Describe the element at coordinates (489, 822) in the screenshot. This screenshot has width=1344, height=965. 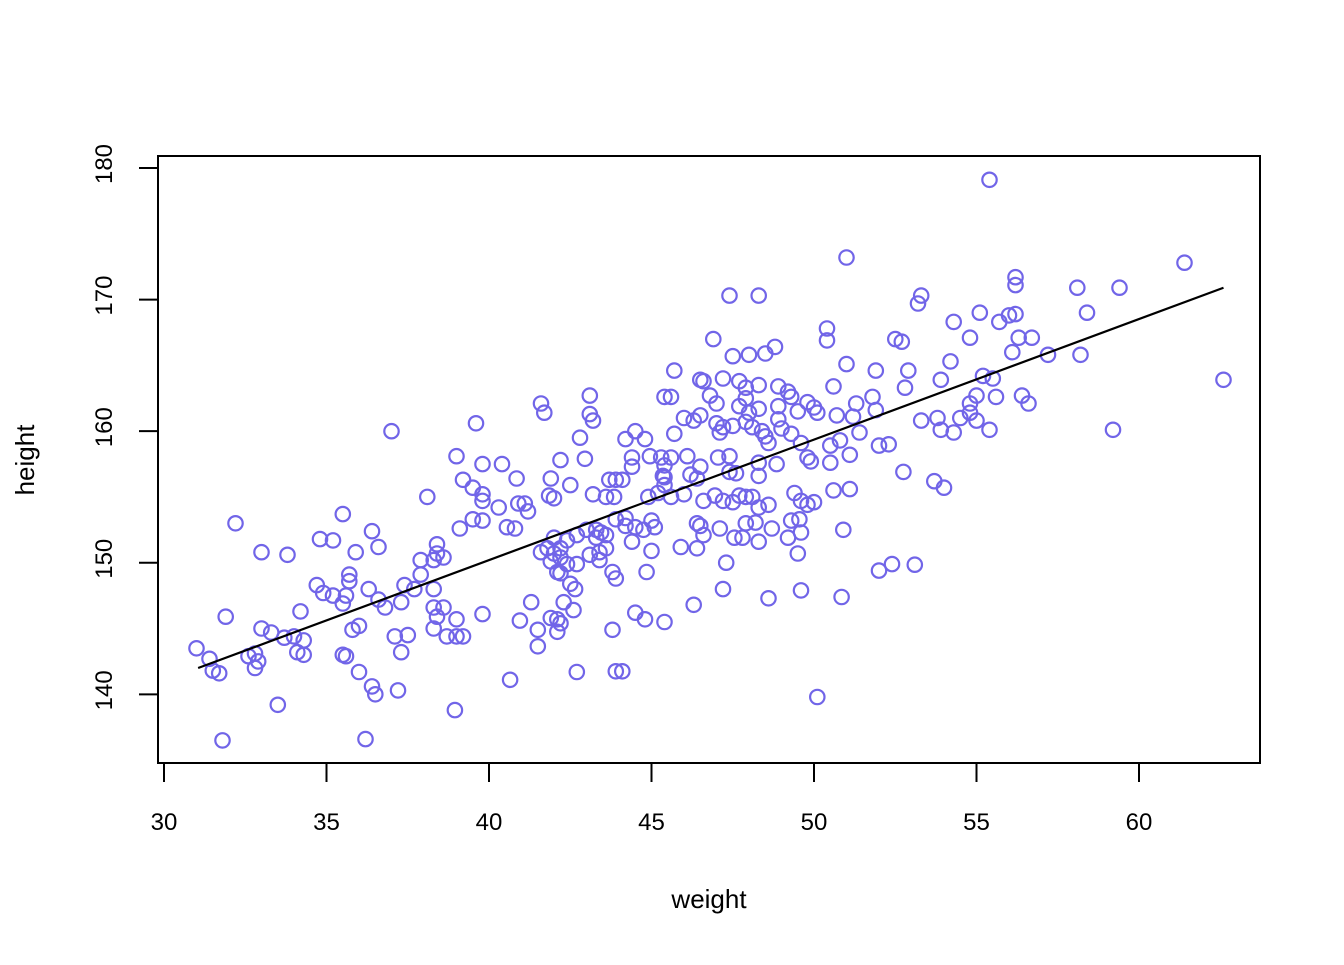
I see `x-tick-label: 40` at that location.